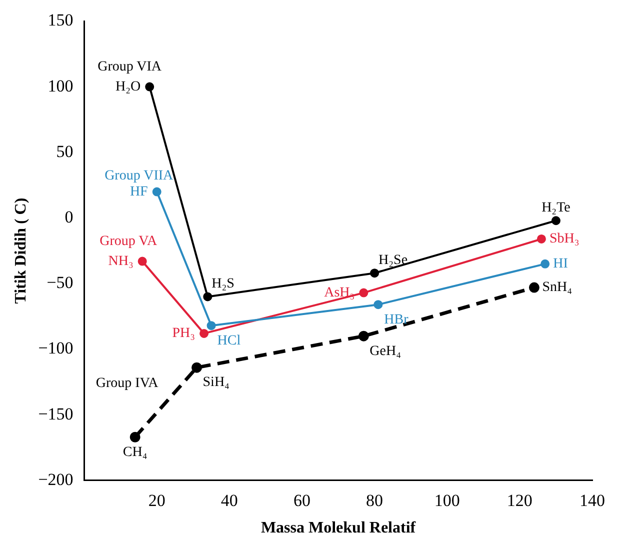 The height and width of the screenshot is (551, 617). What do you see at coordinates (69, 216) in the screenshot?
I see `y-tick-label: 0` at bounding box center [69, 216].